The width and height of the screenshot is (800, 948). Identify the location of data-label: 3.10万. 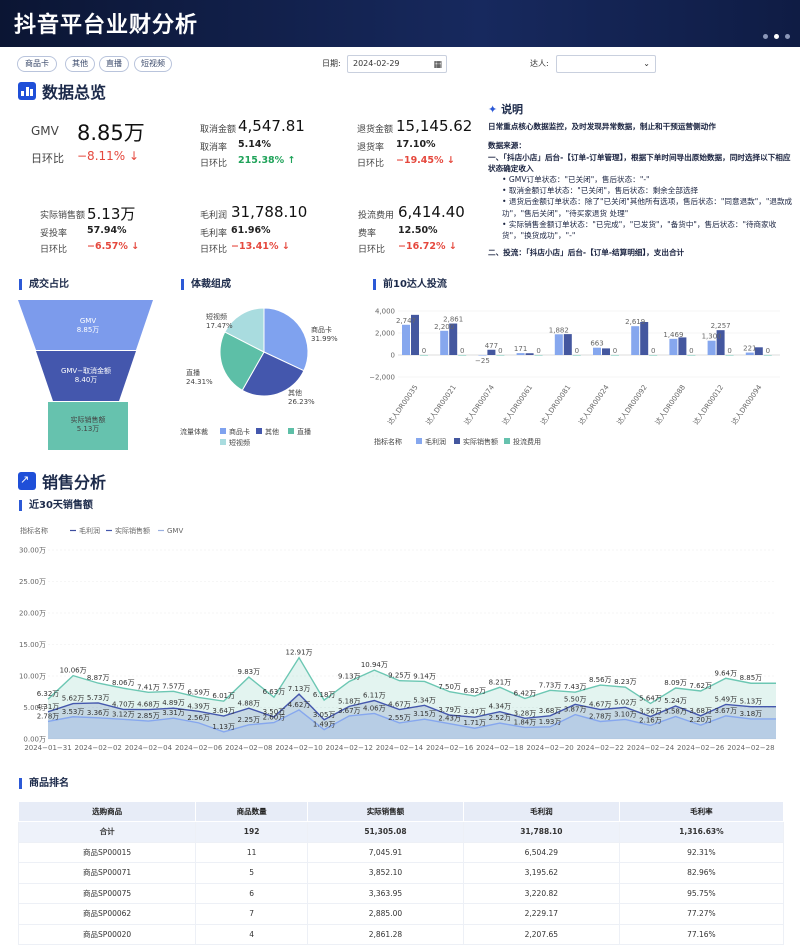
(625, 714).